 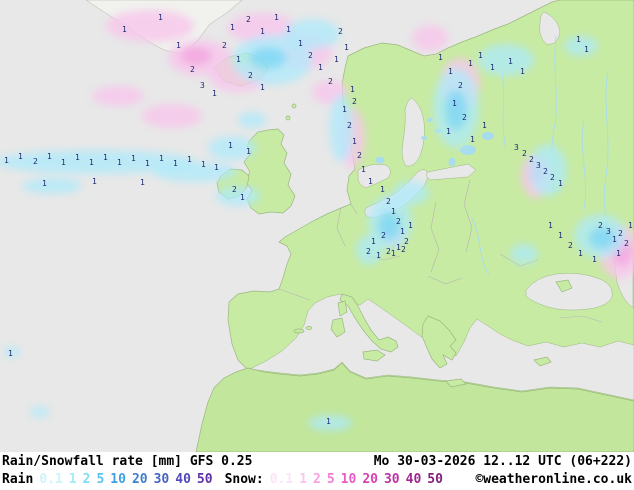 I want to click on north-africa, so click(x=414, y=407).